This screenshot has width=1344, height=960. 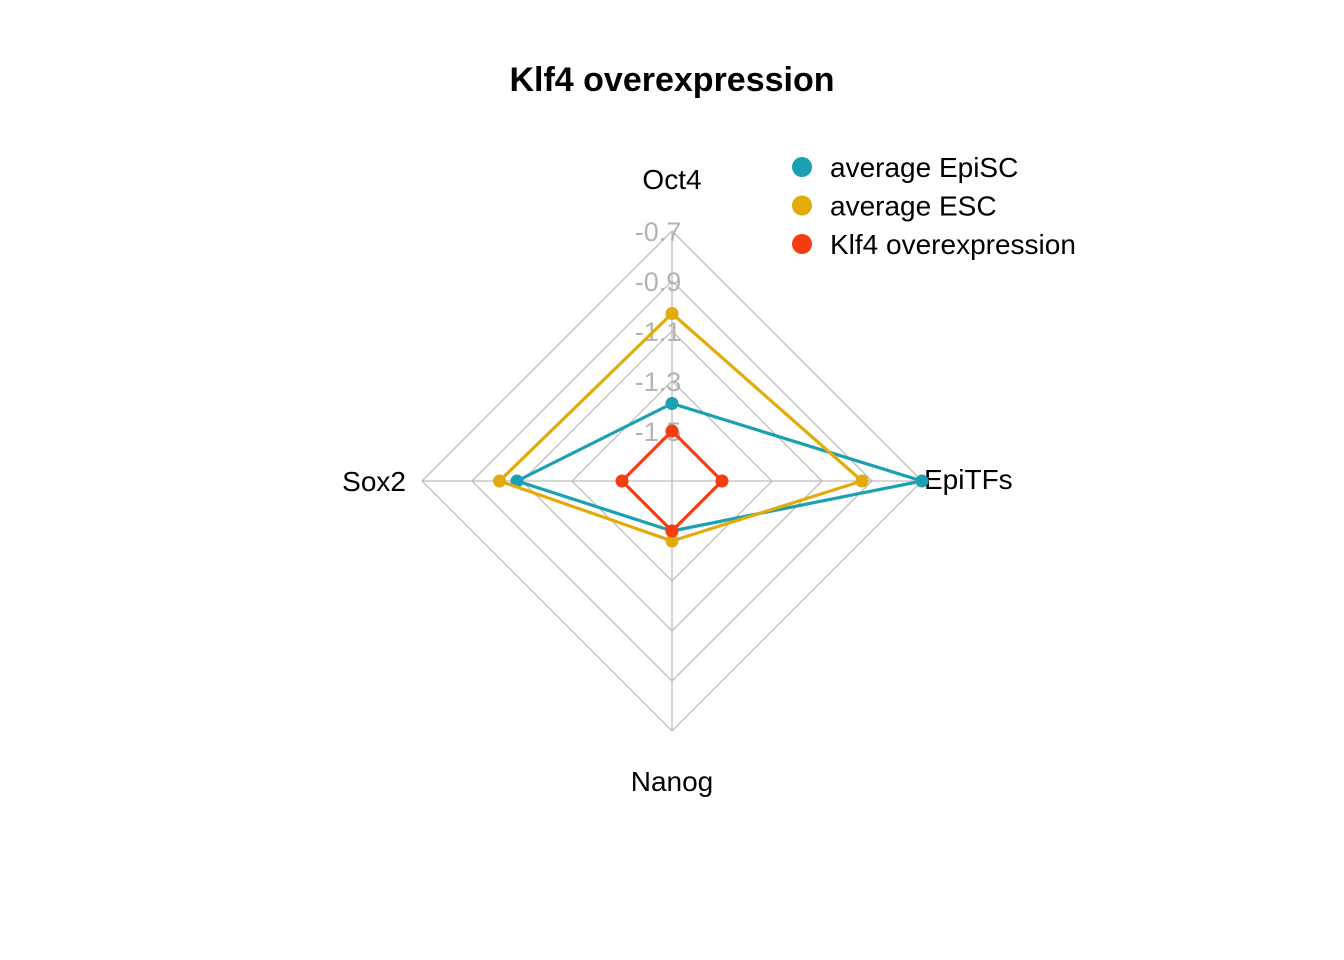 What do you see at coordinates (672, 481) in the screenshot?
I see `series-klf4-overexpression` at bounding box center [672, 481].